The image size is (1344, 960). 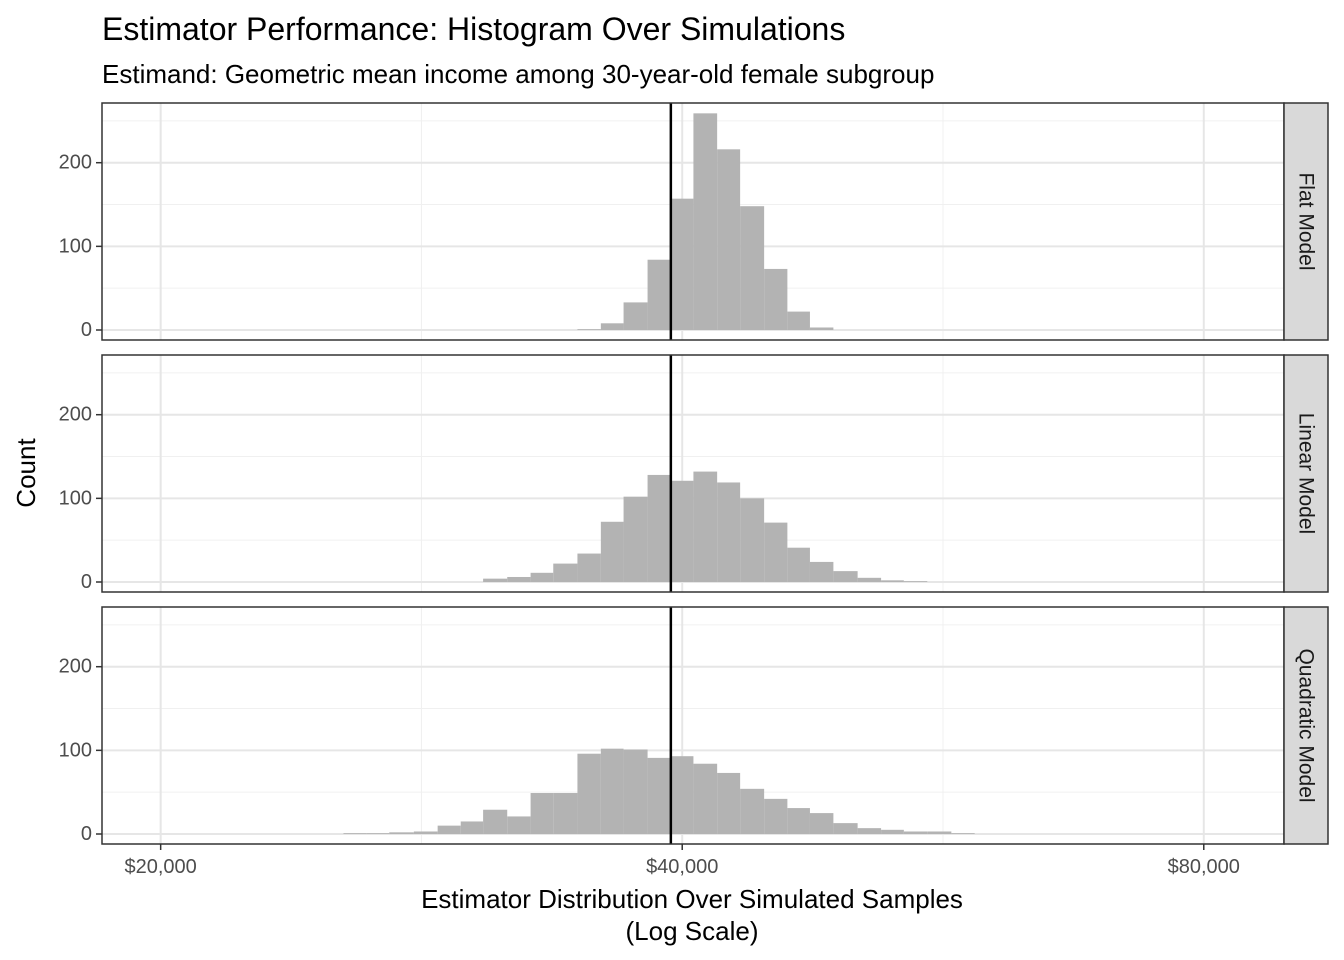 I want to click on x-tick-label: $80,000, so click(x=1204, y=867).